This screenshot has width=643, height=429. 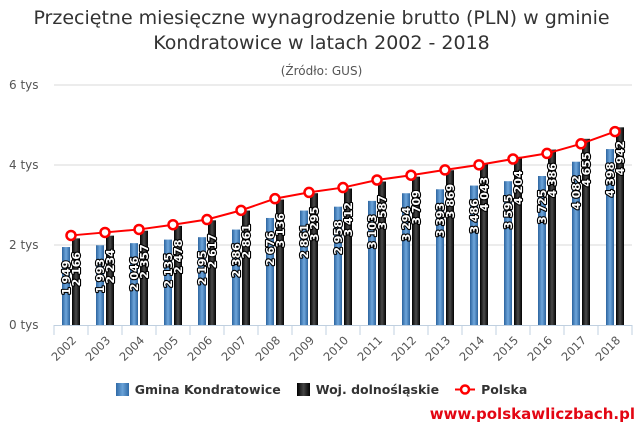 What do you see at coordinates (144, 261) in the screenshot?
I see `bar-value-label: 2 357` at bounding box center [144, 261].